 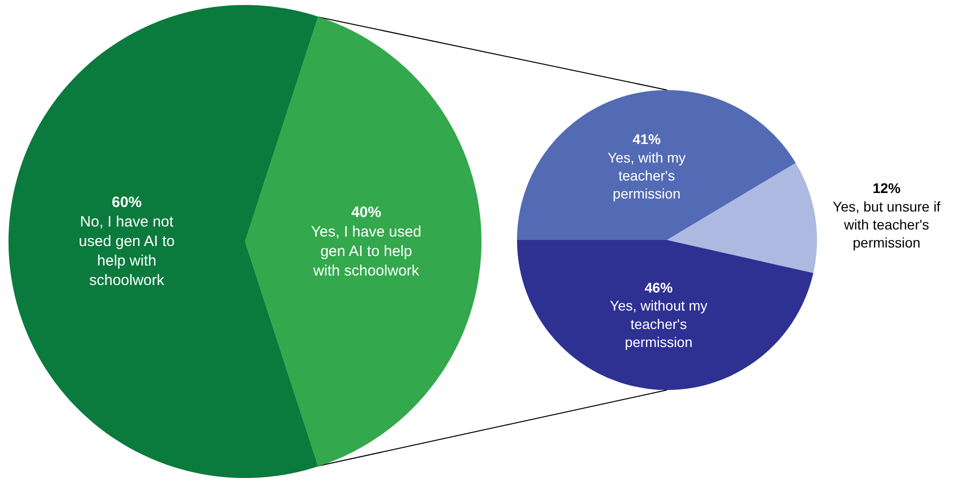 What do you see at coordinates (126, 251) in the screenshot?
I see `slice-label: No, I have not used gen AI to help with schoolwork` at bounding box center [126, 251].